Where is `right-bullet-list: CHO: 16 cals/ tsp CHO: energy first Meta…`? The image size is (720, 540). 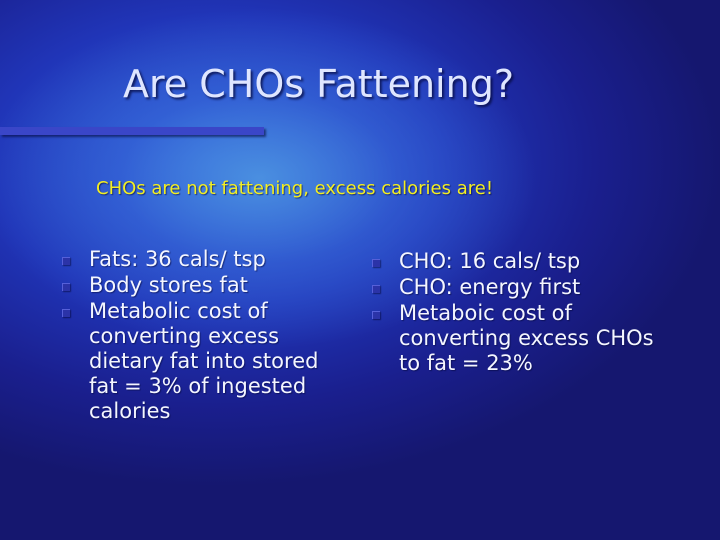
right-bullet-list: CHO: 16 cals/ tsp CHO: energy first Meta… is located at coordinates (522, 313).